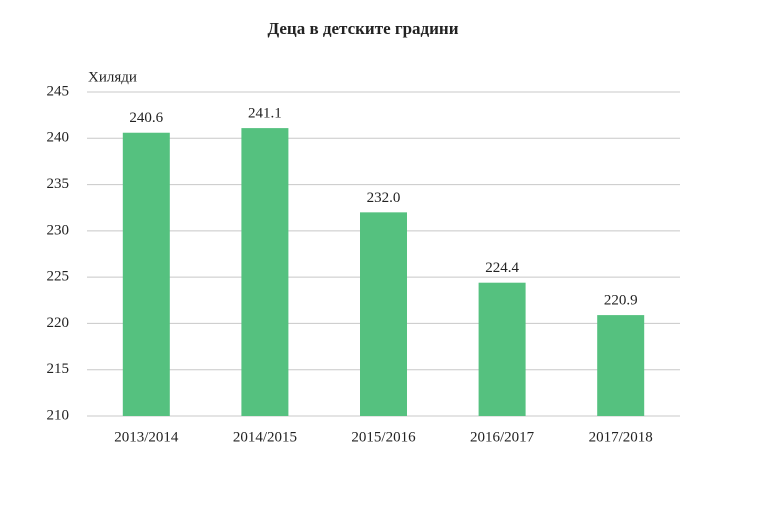 The image size is (768, 527). I want to click on x-tick-label: 2014/2015, so click(265, 437).